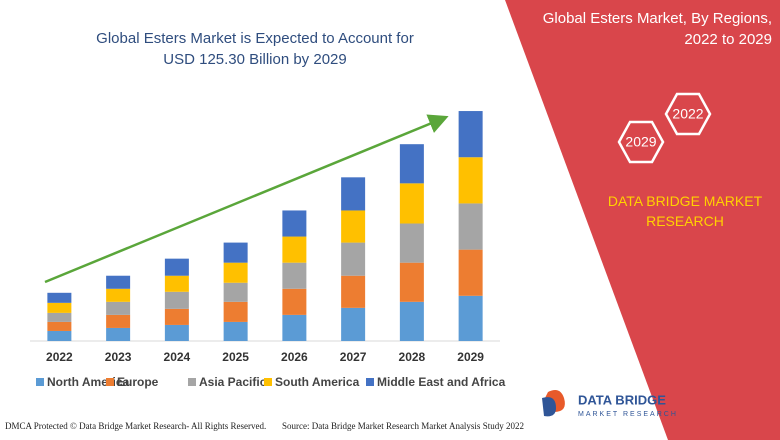  I want to click on x-tick-label: 2029, so click(470, 357).